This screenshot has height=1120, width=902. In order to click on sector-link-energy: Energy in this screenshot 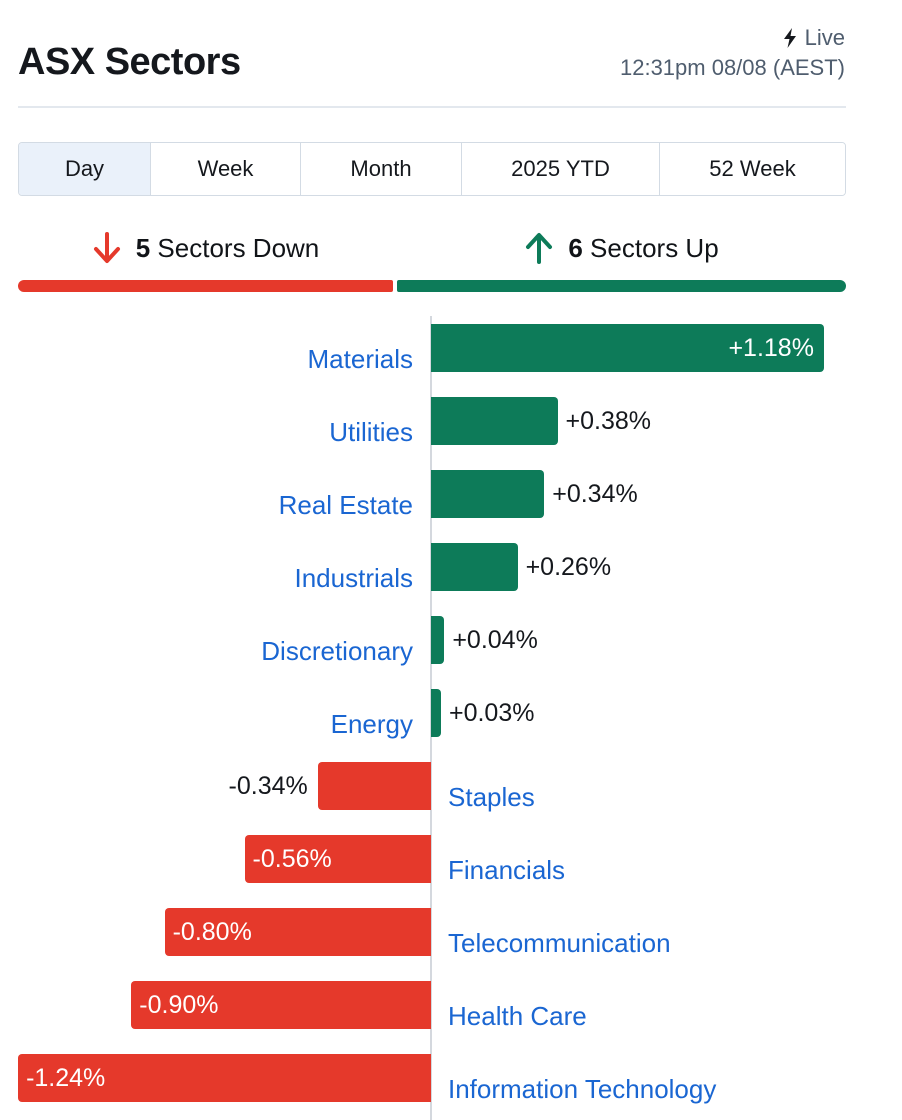, I will do `click(371, 724)`.